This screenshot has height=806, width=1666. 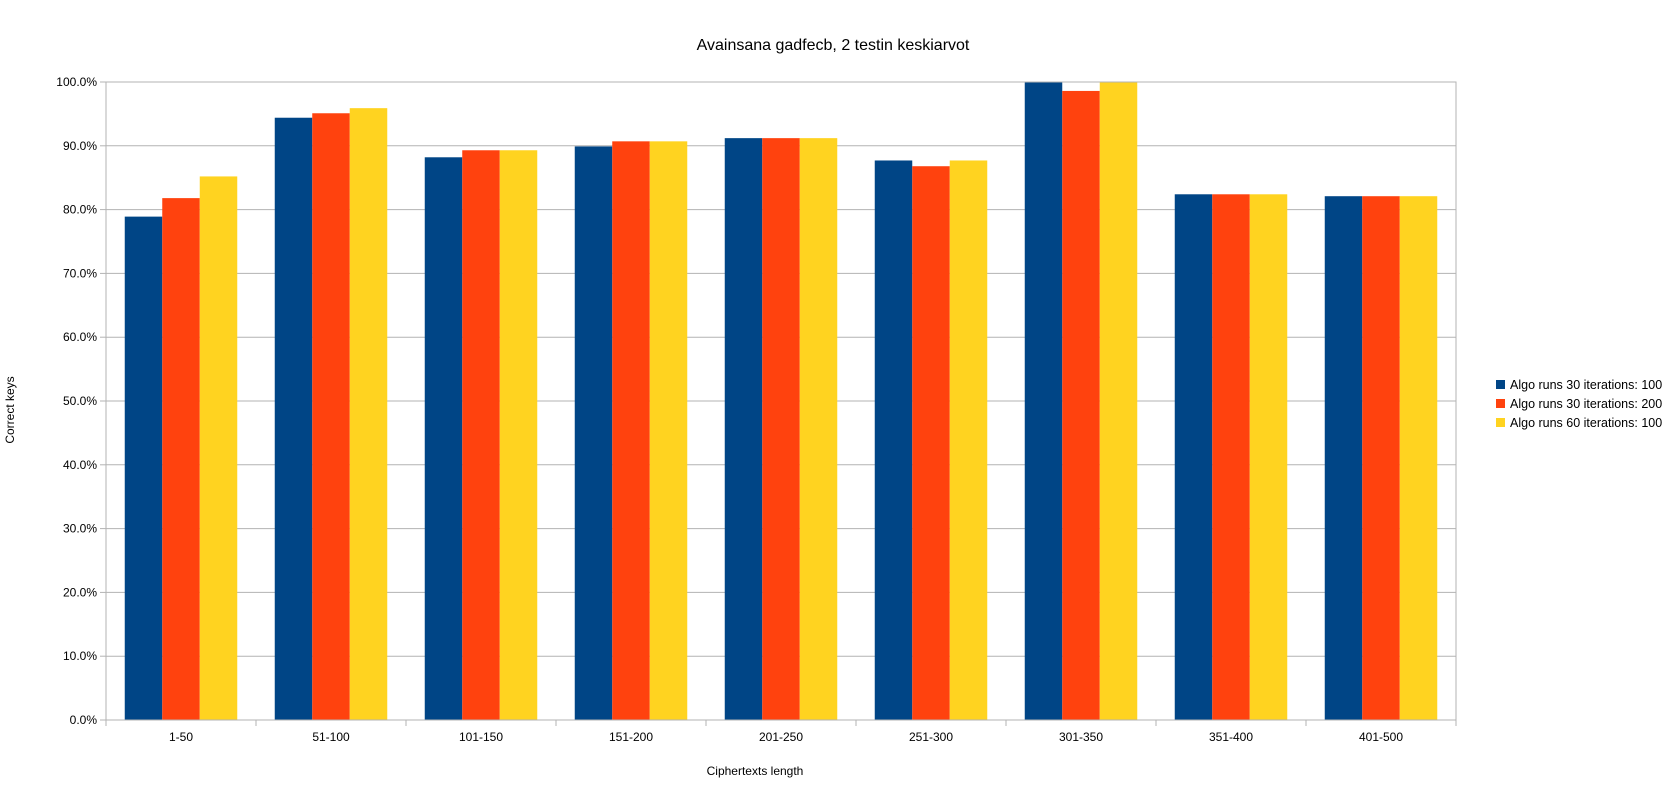 I want to click on legend-label: Algo runs 30 iterations: 100, so click(x=1586, y=385).